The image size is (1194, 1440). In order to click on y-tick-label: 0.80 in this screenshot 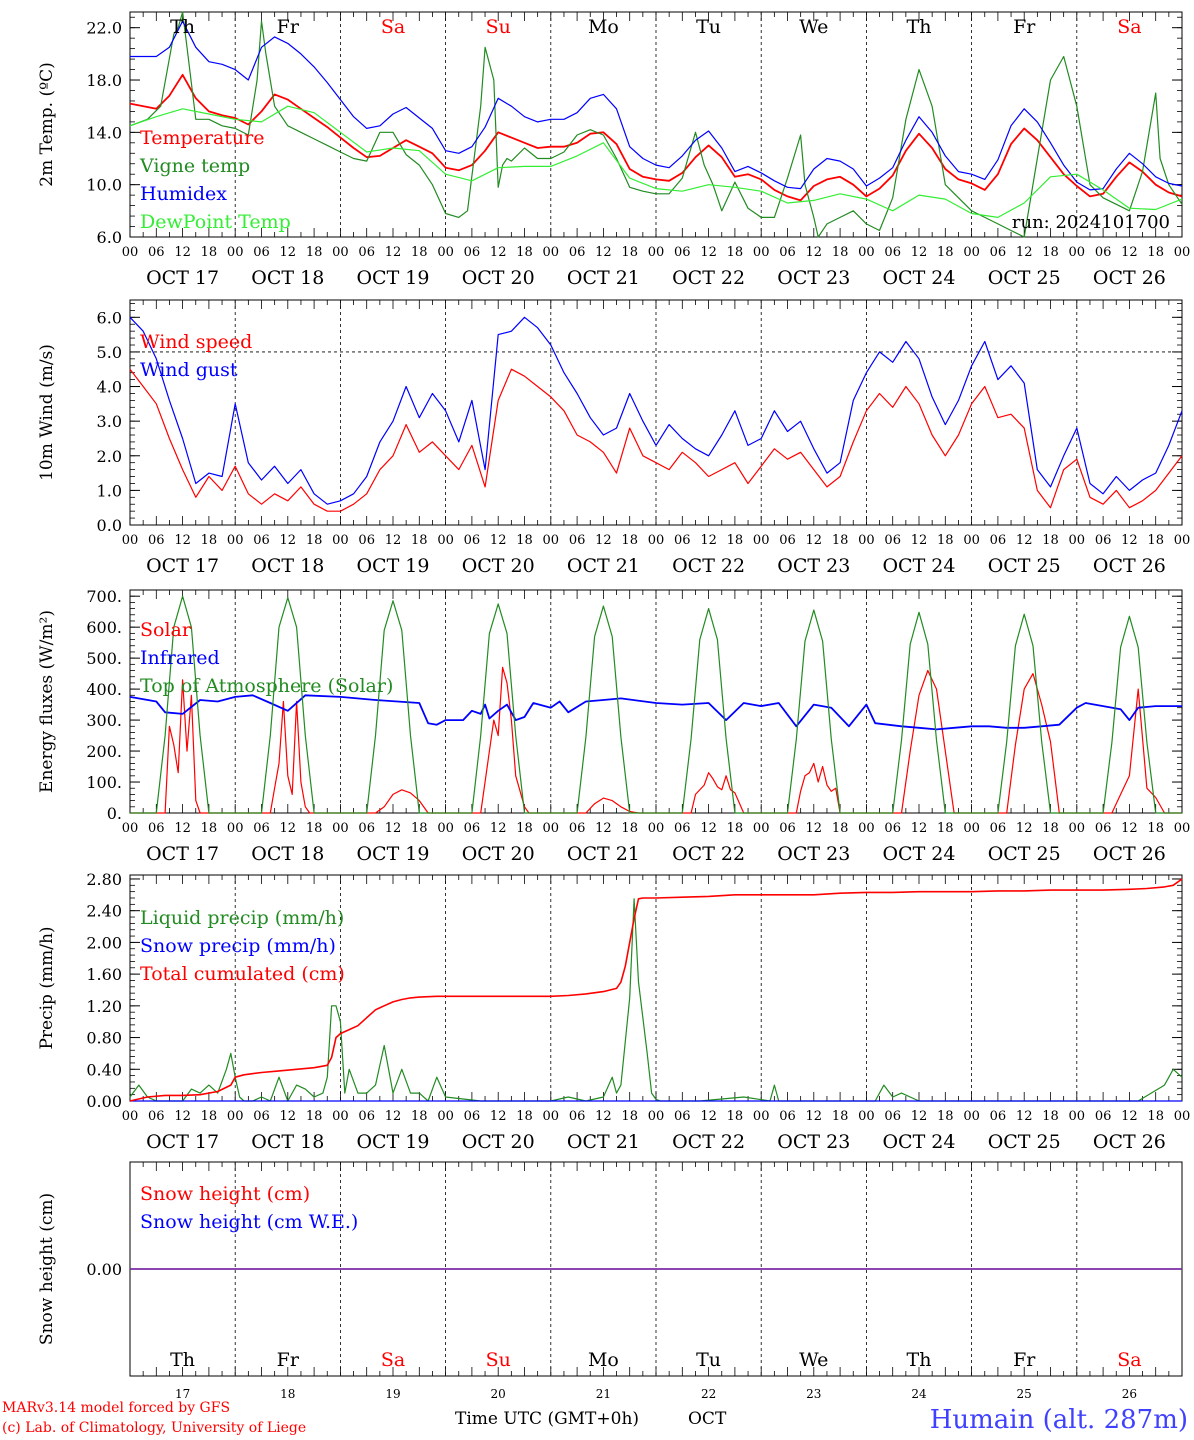, I will do `click(104, 1038)`.